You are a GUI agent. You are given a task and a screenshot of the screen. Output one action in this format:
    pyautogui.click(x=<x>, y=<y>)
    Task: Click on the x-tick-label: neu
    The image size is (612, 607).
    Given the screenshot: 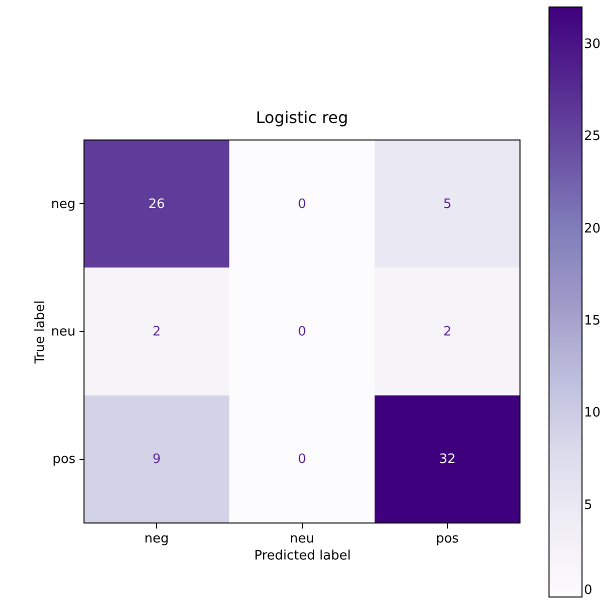 What is the action you would take?
    pyautogui.click(x=302, y=539)
    